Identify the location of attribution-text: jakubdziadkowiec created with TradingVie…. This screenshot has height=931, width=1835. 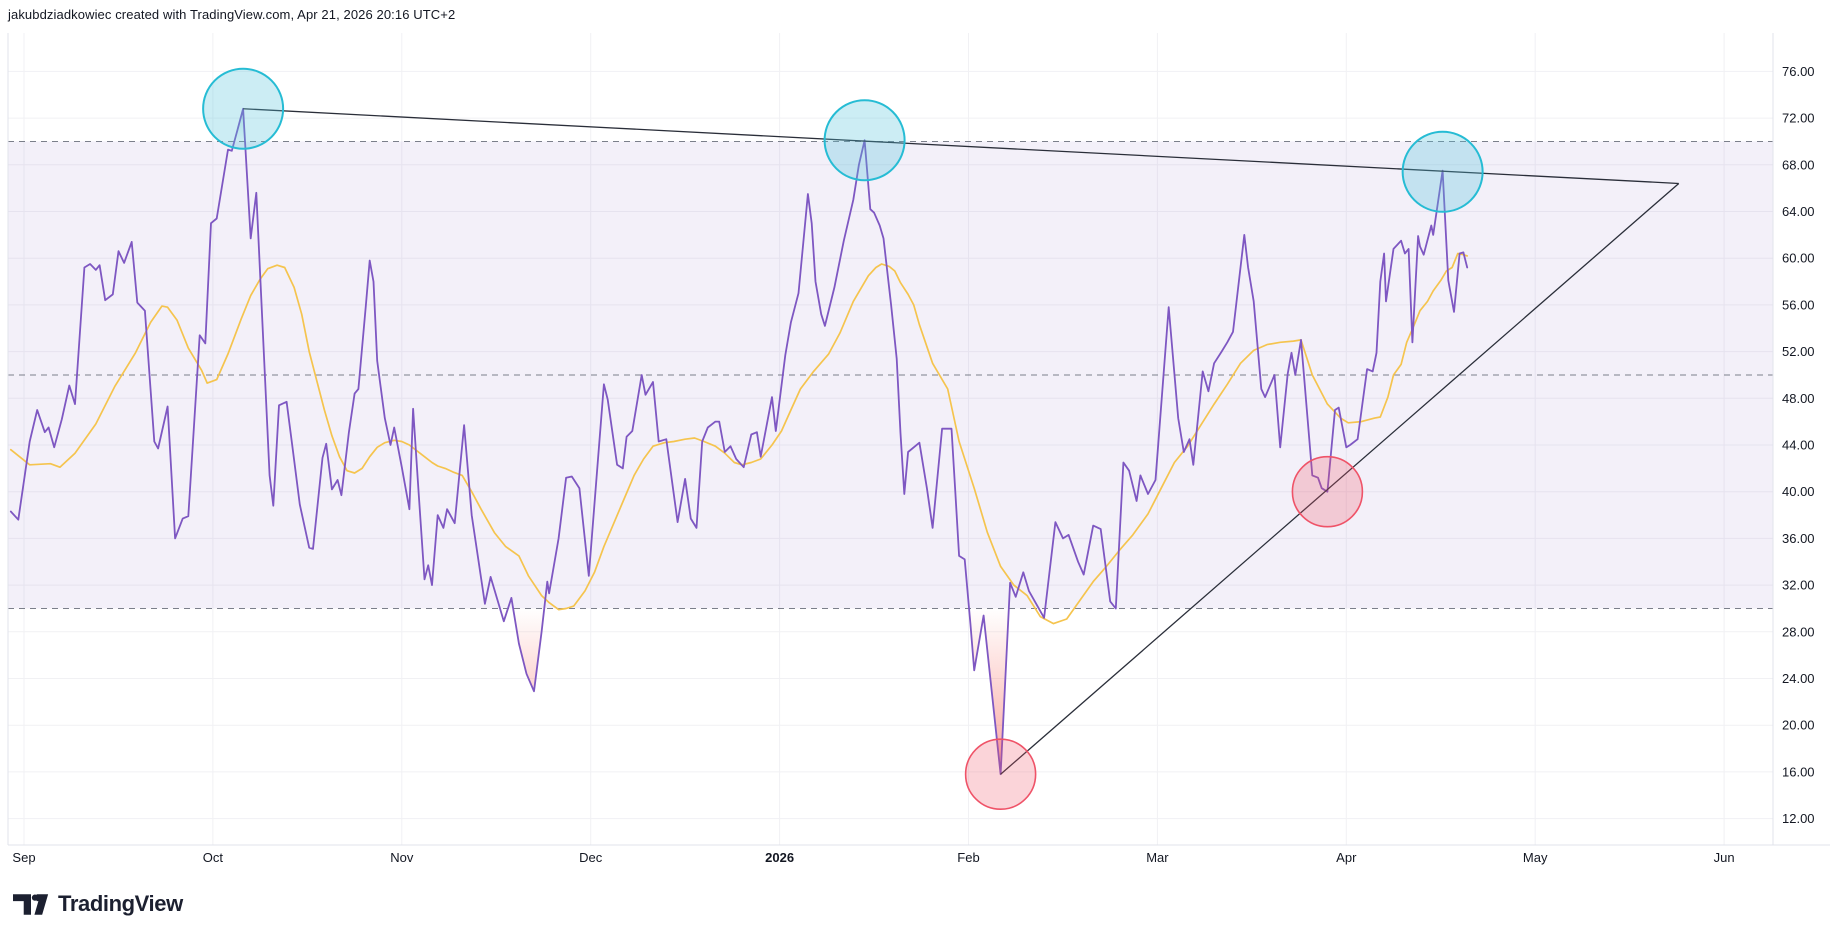
(232, 14).